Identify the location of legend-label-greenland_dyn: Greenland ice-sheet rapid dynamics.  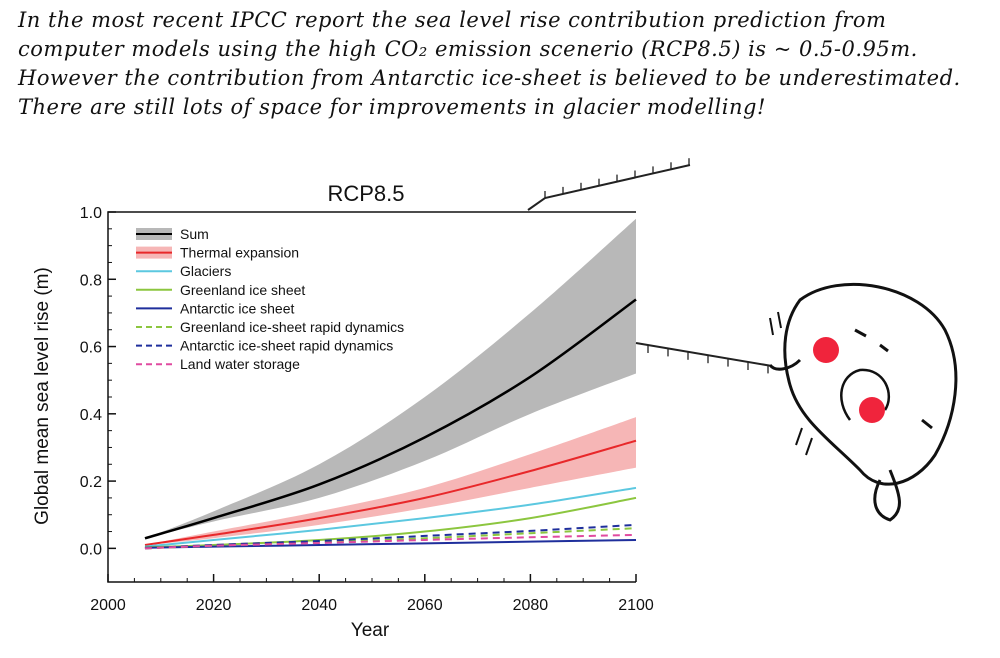
(292, 327).